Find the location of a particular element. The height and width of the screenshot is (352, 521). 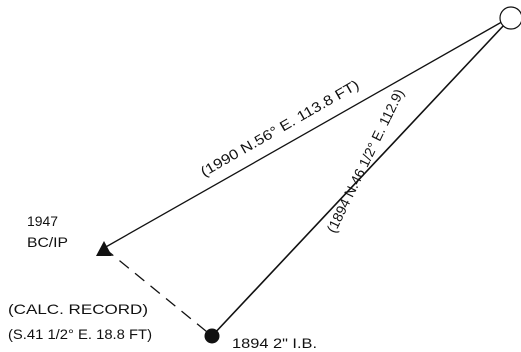

record-1894-bearing-label: (1894 N.46 1/2° E. 112.9) is located at coordinates (365, 160).